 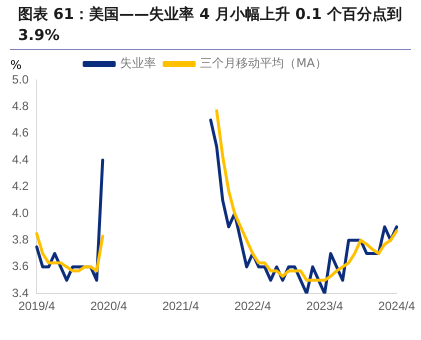 What do you see at coordinates (138, 63) in the screenshot?
I see `legend-label: 失业率` at bounding box center [138, 63].